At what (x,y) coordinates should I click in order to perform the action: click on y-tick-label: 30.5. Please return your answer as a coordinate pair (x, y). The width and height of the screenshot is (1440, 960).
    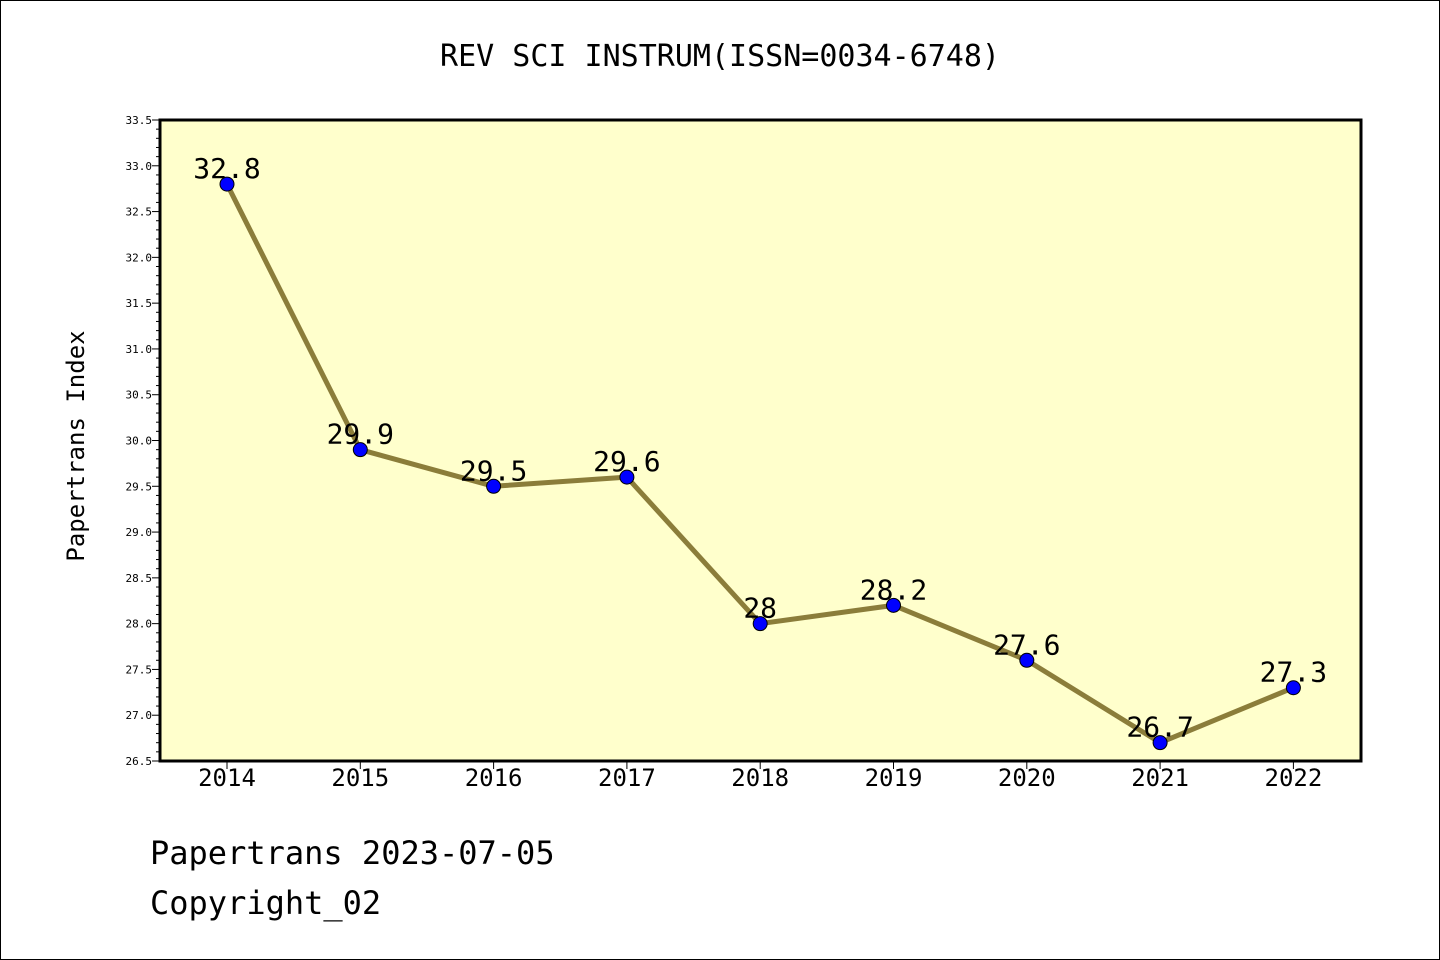
    Looking at the image, I should click on (139, 395).